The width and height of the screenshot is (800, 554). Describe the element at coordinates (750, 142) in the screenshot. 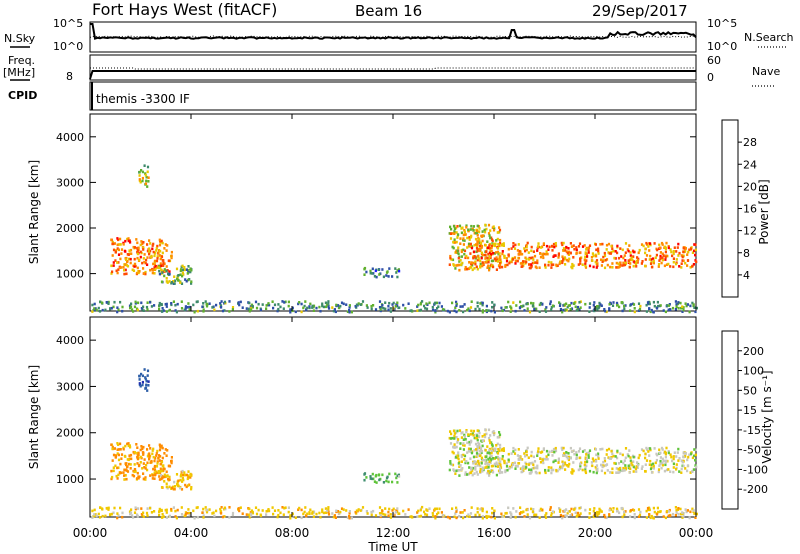

I see `colorbar-tick-label: 28` at that location.